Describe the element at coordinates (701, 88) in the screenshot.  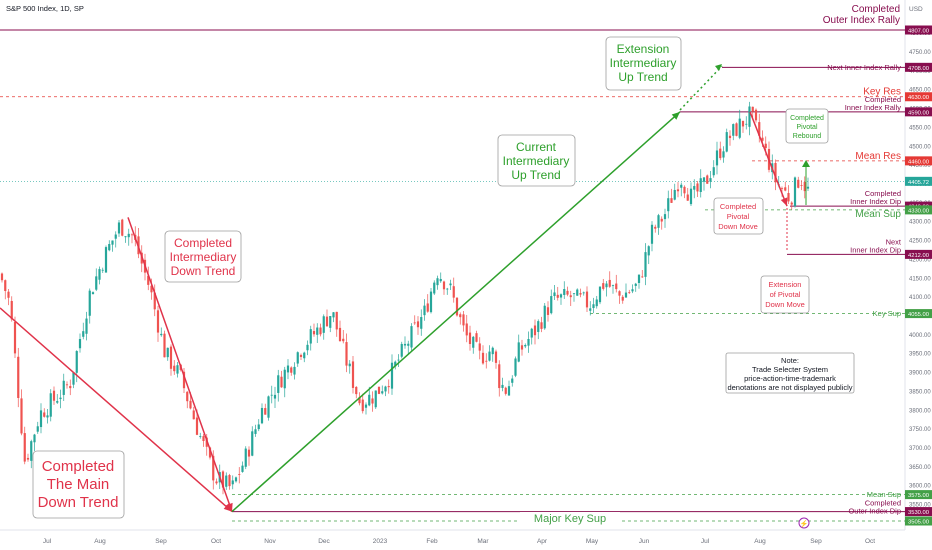
I see `extension-up-trend-line` at that location.